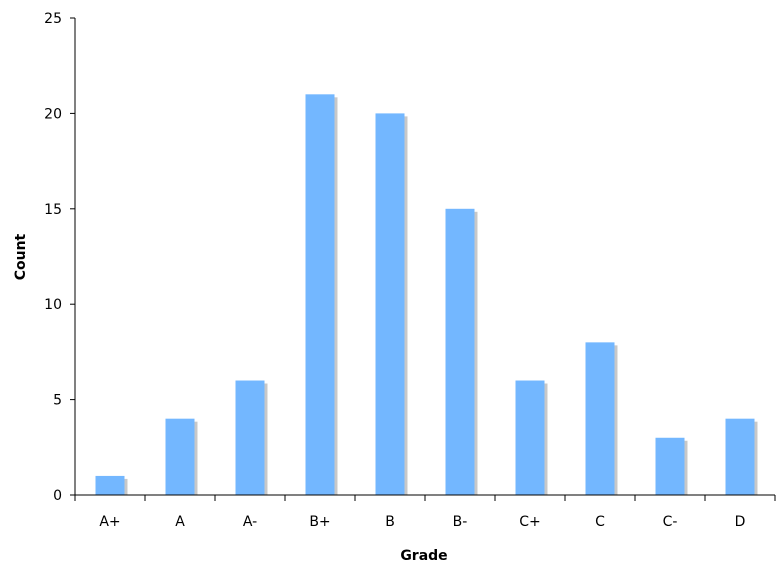 The width and height of the screenshot is (778, 567). I want to click on y-tick-label: 20, so click(53, 114).